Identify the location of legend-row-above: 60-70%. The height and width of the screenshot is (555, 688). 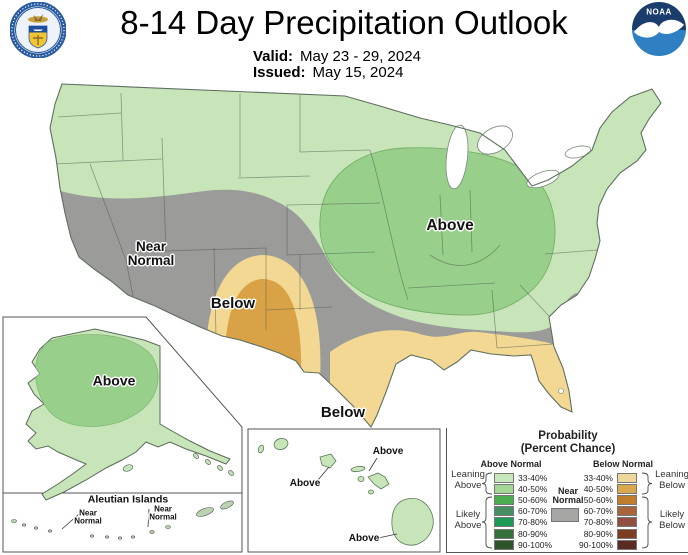
(523, 511).